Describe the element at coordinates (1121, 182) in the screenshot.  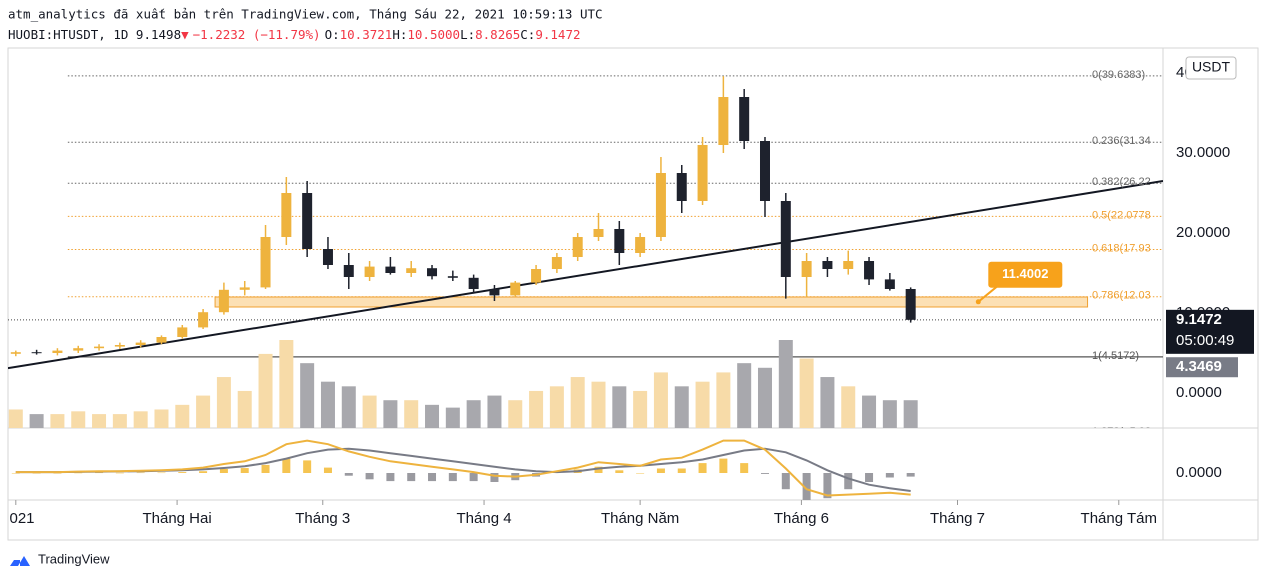
I see `fib-label: 0.382(26.22` at that location.